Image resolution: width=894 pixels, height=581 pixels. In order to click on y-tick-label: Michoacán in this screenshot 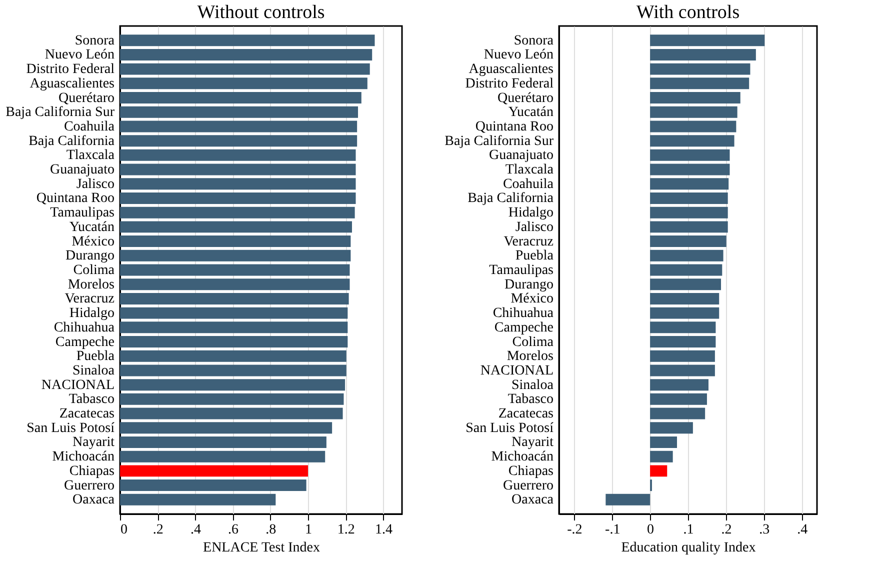, I will do `click(83, 457)`.